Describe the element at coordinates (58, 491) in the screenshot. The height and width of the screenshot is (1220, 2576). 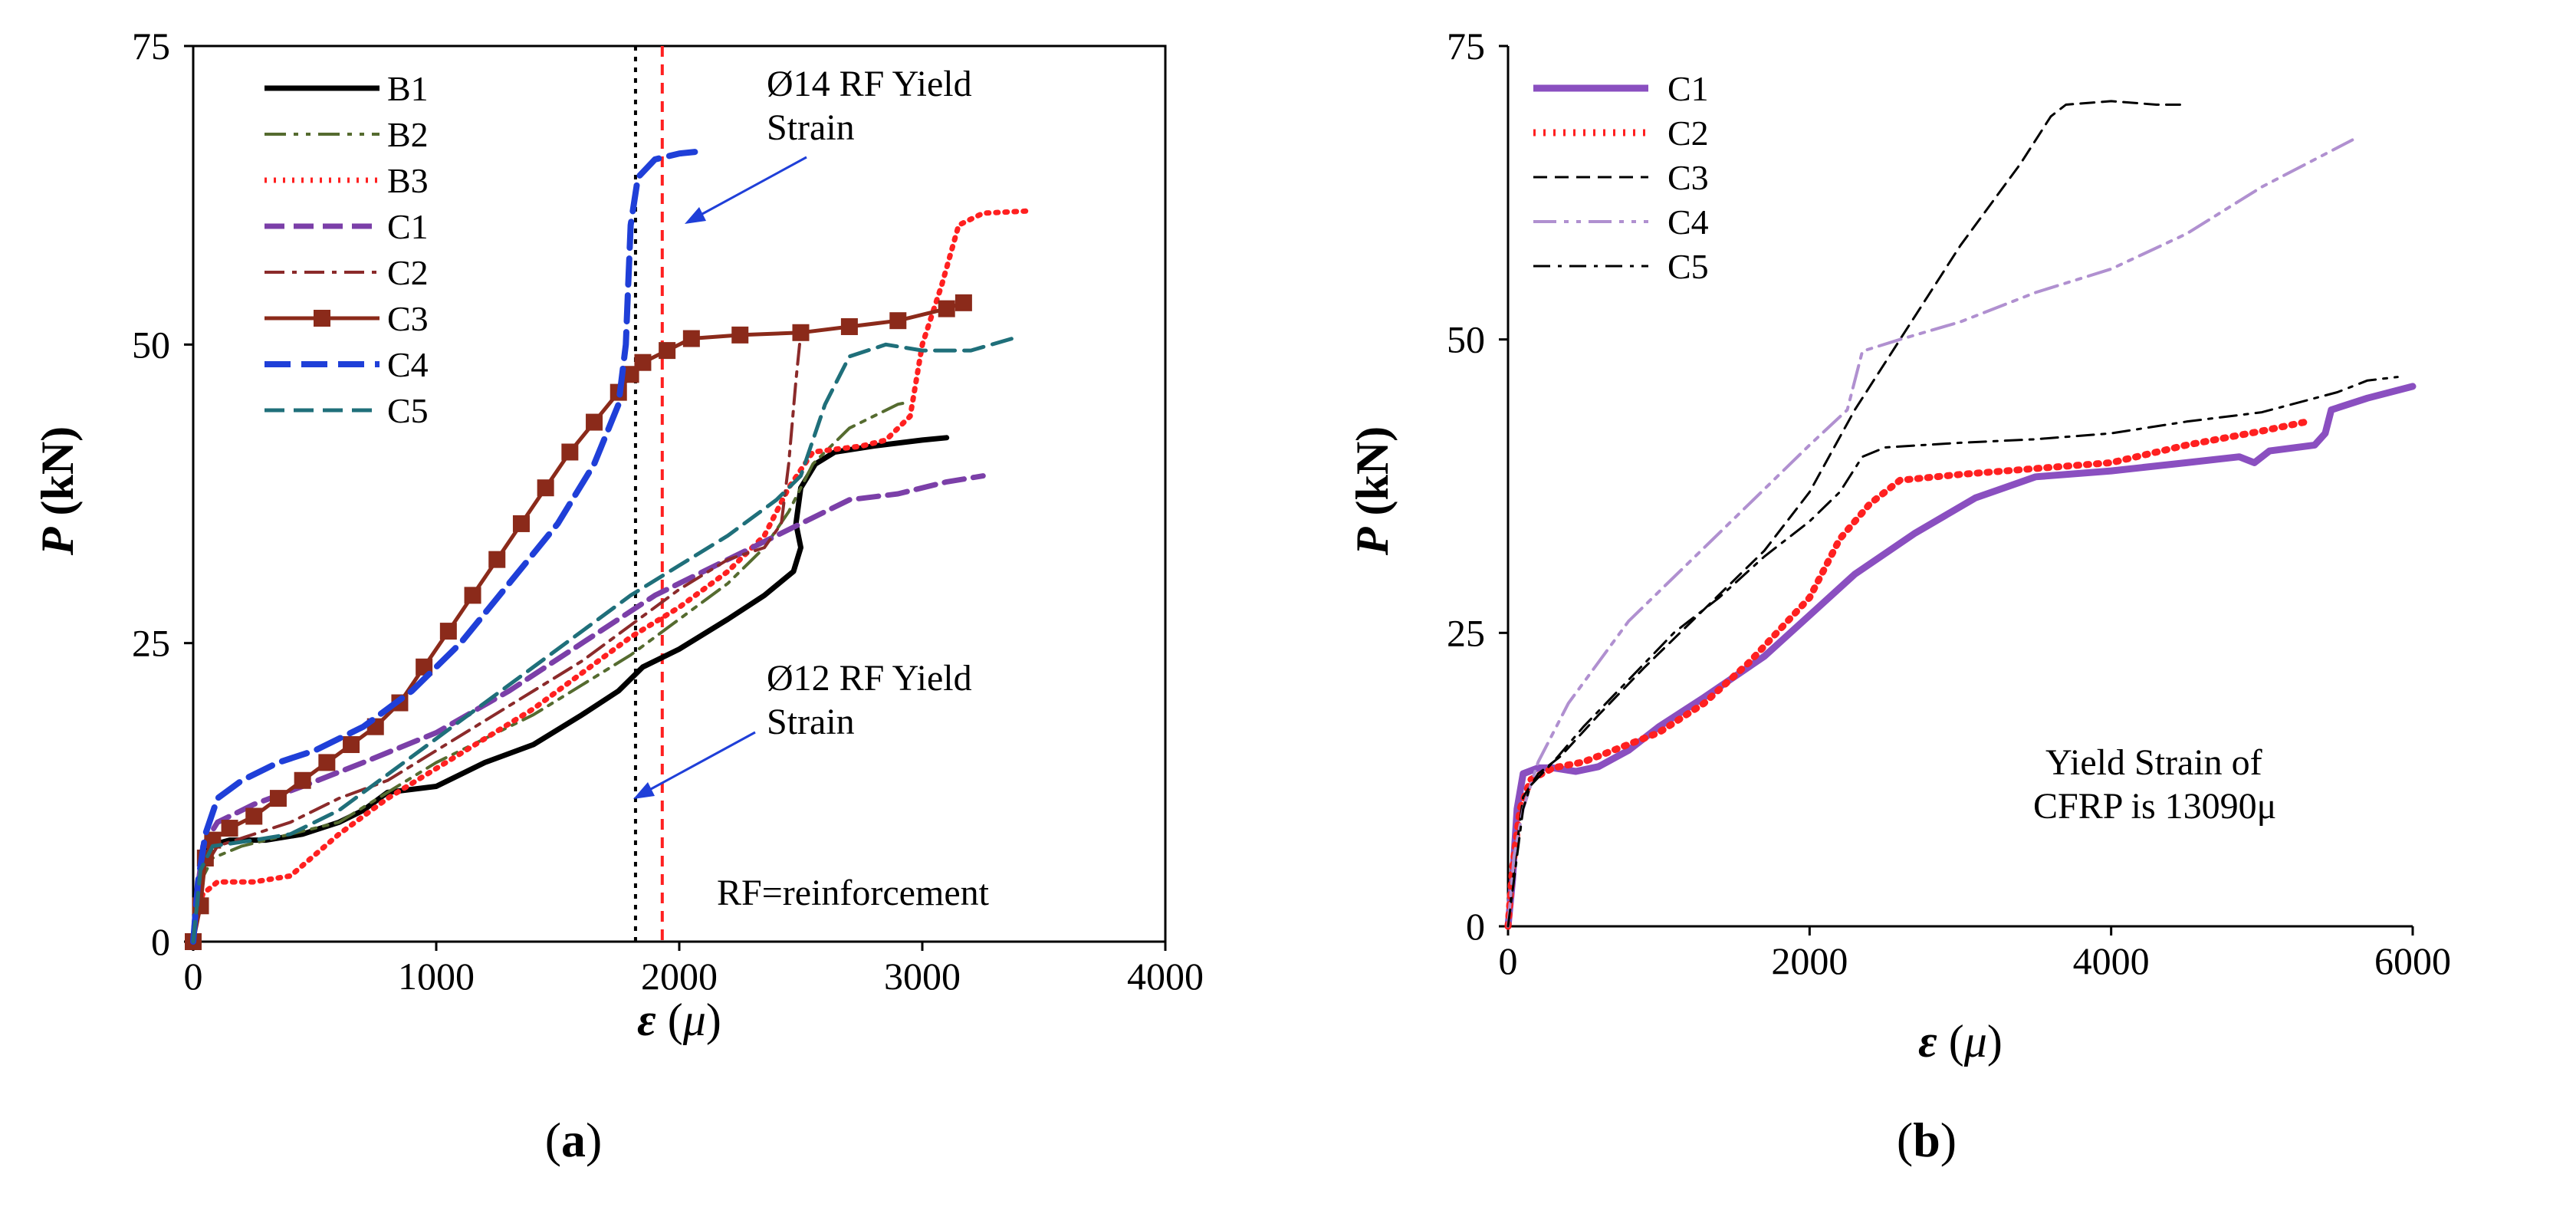
I see `panel-a-y-axis-label: P (kN)` at that location.